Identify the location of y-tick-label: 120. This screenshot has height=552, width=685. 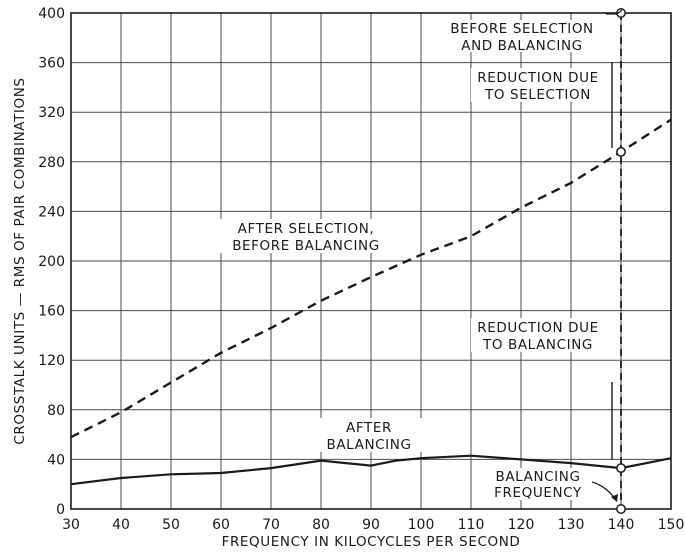
(51, 361).